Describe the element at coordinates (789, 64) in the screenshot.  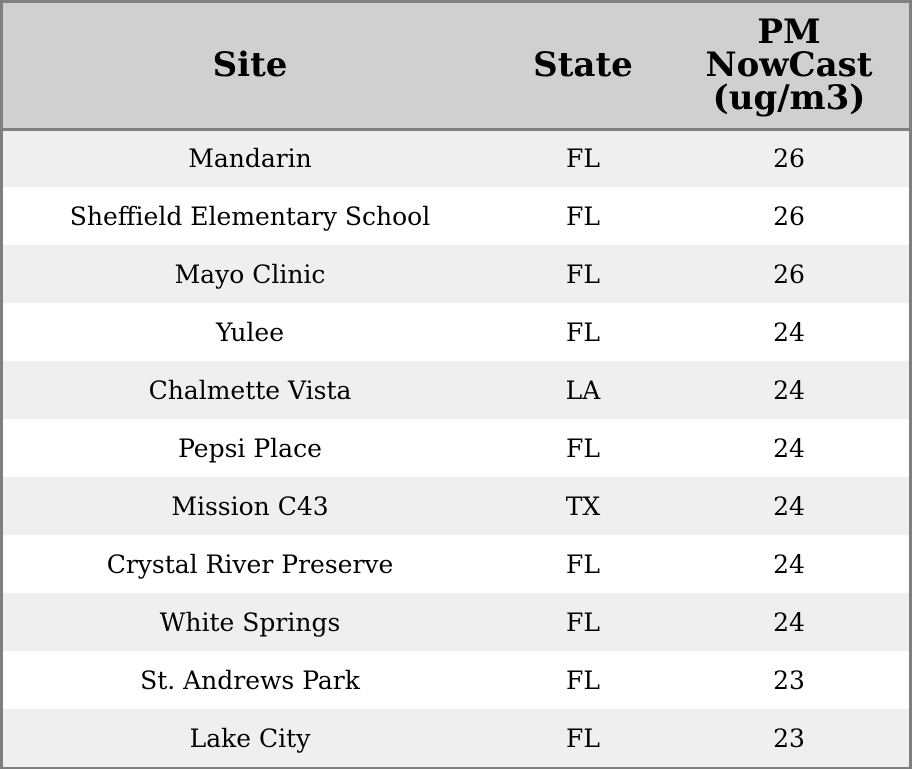
I see `header-pm-line-2: NowCast` at that location.